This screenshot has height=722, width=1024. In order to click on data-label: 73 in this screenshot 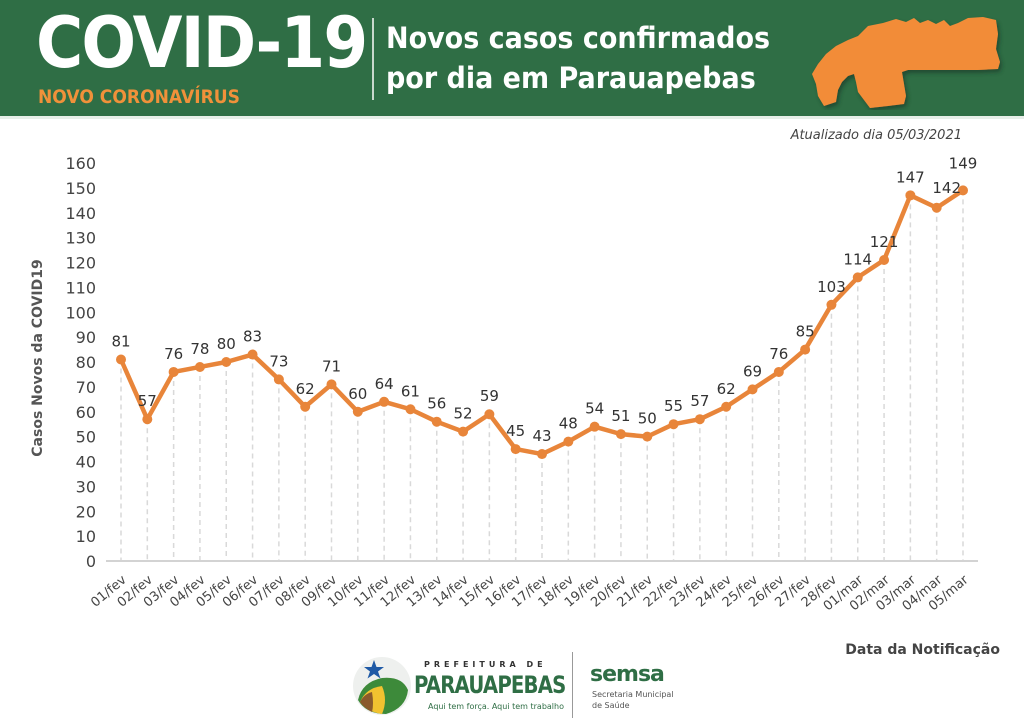, I will do `click(278, 361)`.